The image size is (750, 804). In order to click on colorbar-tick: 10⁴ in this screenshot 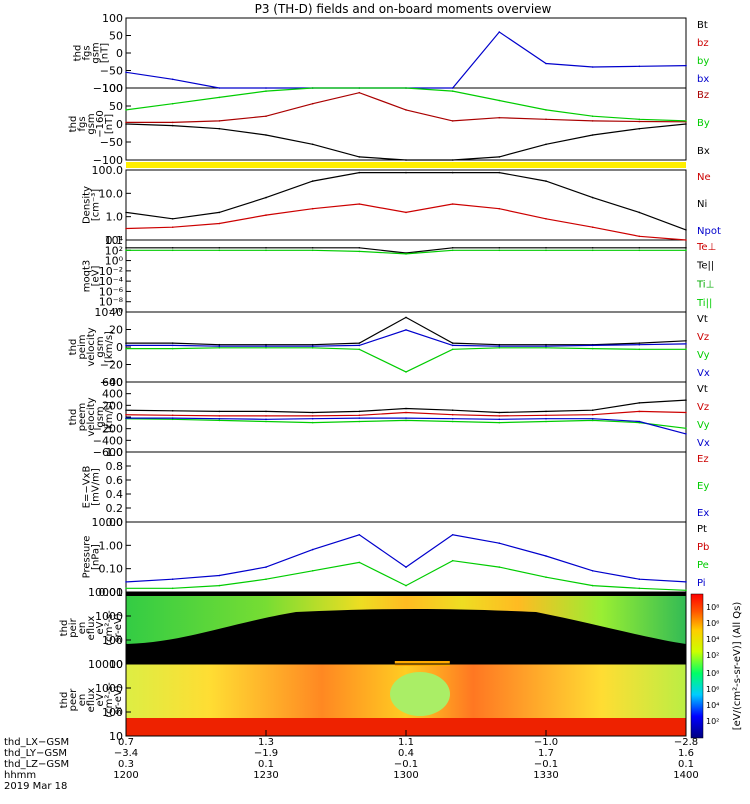, I will do `click(712, 639)`.